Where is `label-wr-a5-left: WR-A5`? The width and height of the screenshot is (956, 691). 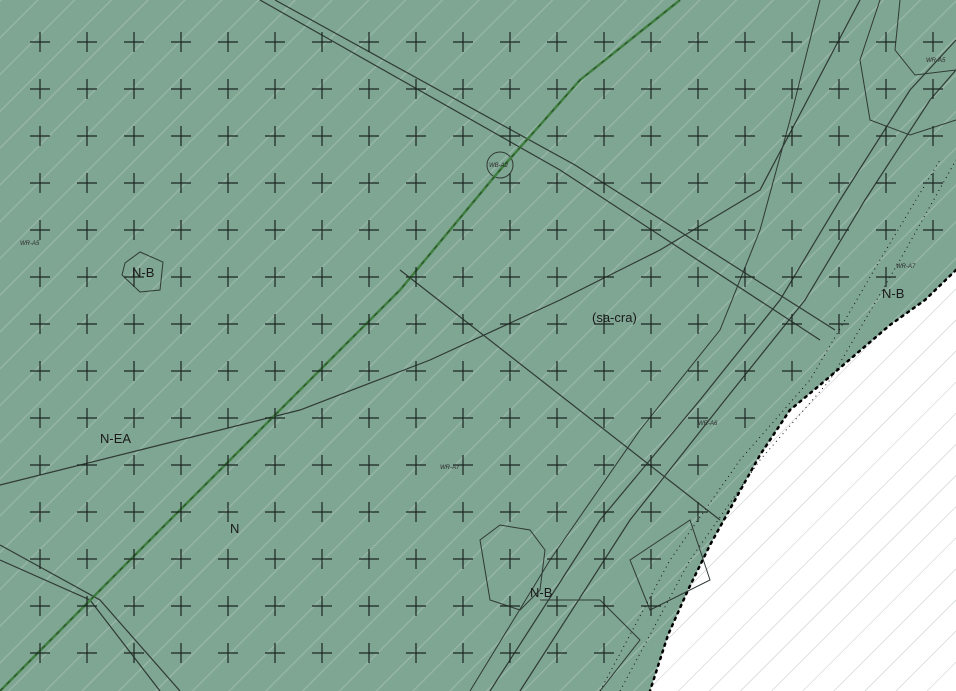 label-wr-a5-left: WR-A5 is located at coordinates (30, 244).